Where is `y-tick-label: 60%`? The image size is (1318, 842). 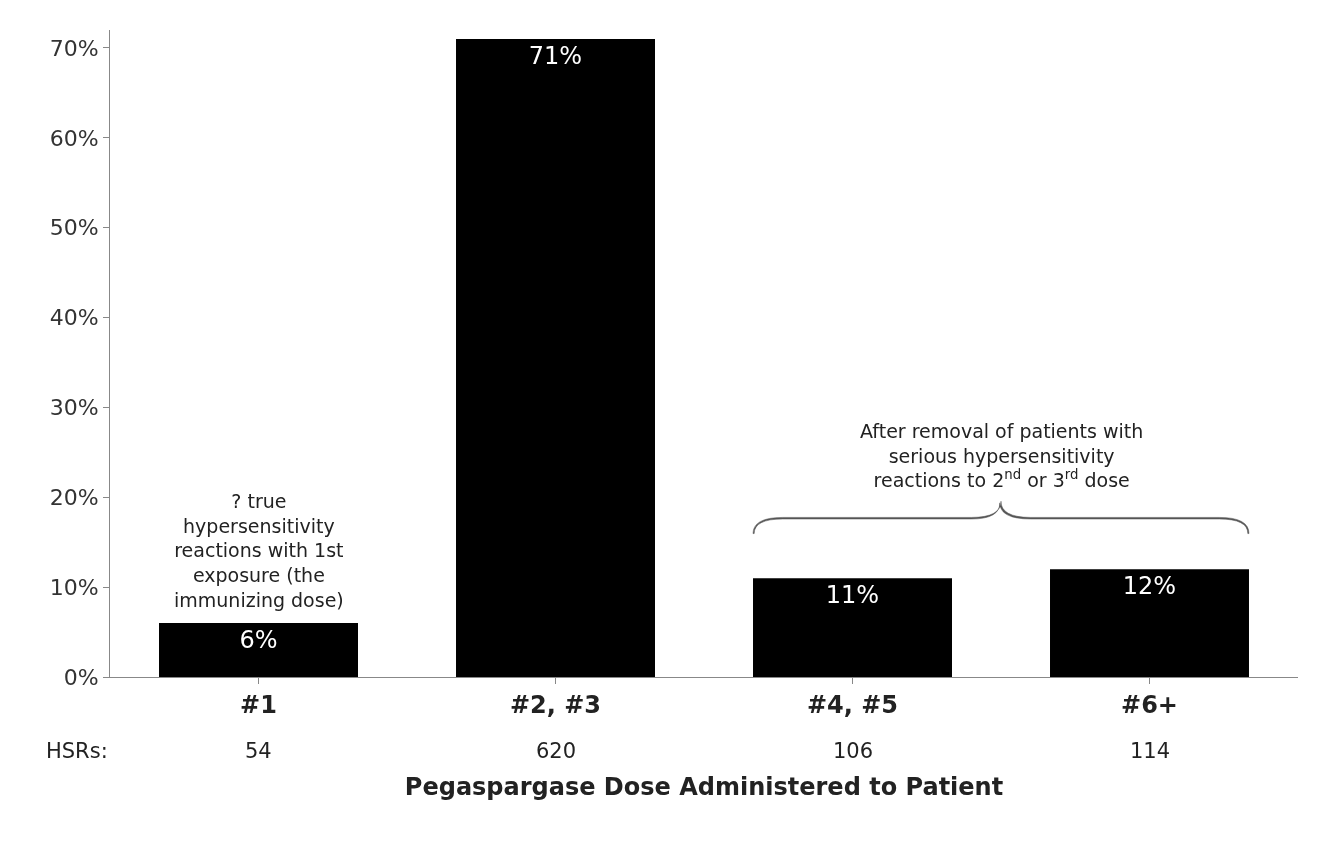
y-tick-label: 60% is located at coordinates (74, 138).